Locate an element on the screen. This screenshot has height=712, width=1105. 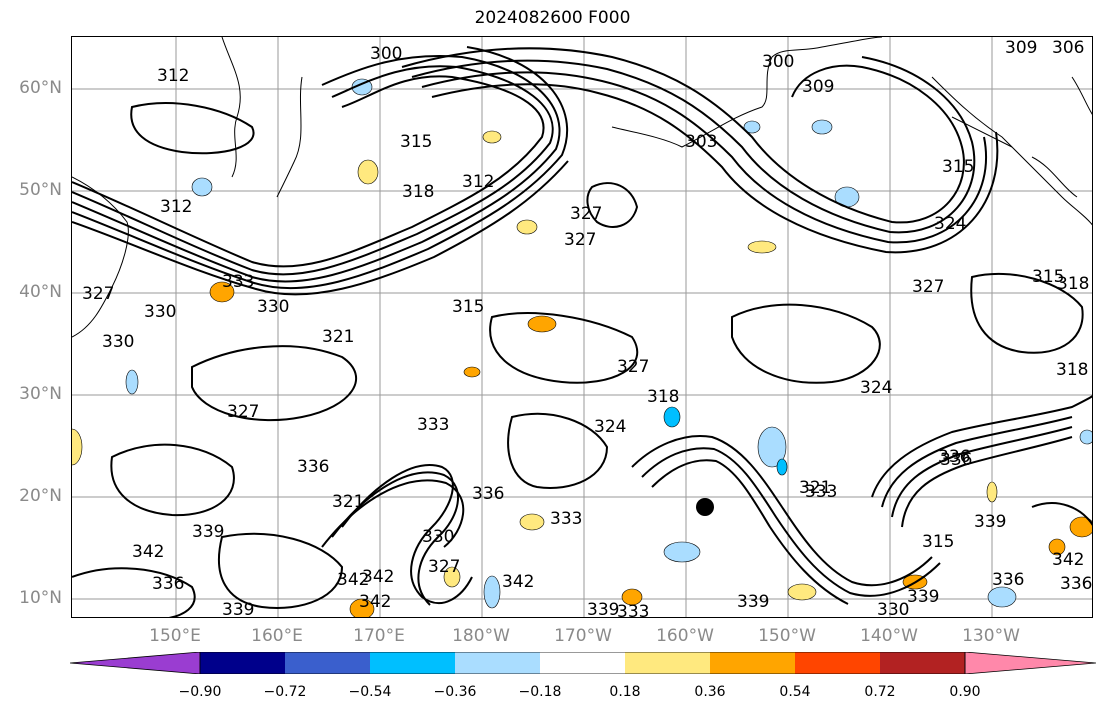
colorbar-tick-label: 0.18 is located at coordinates (625, 692).